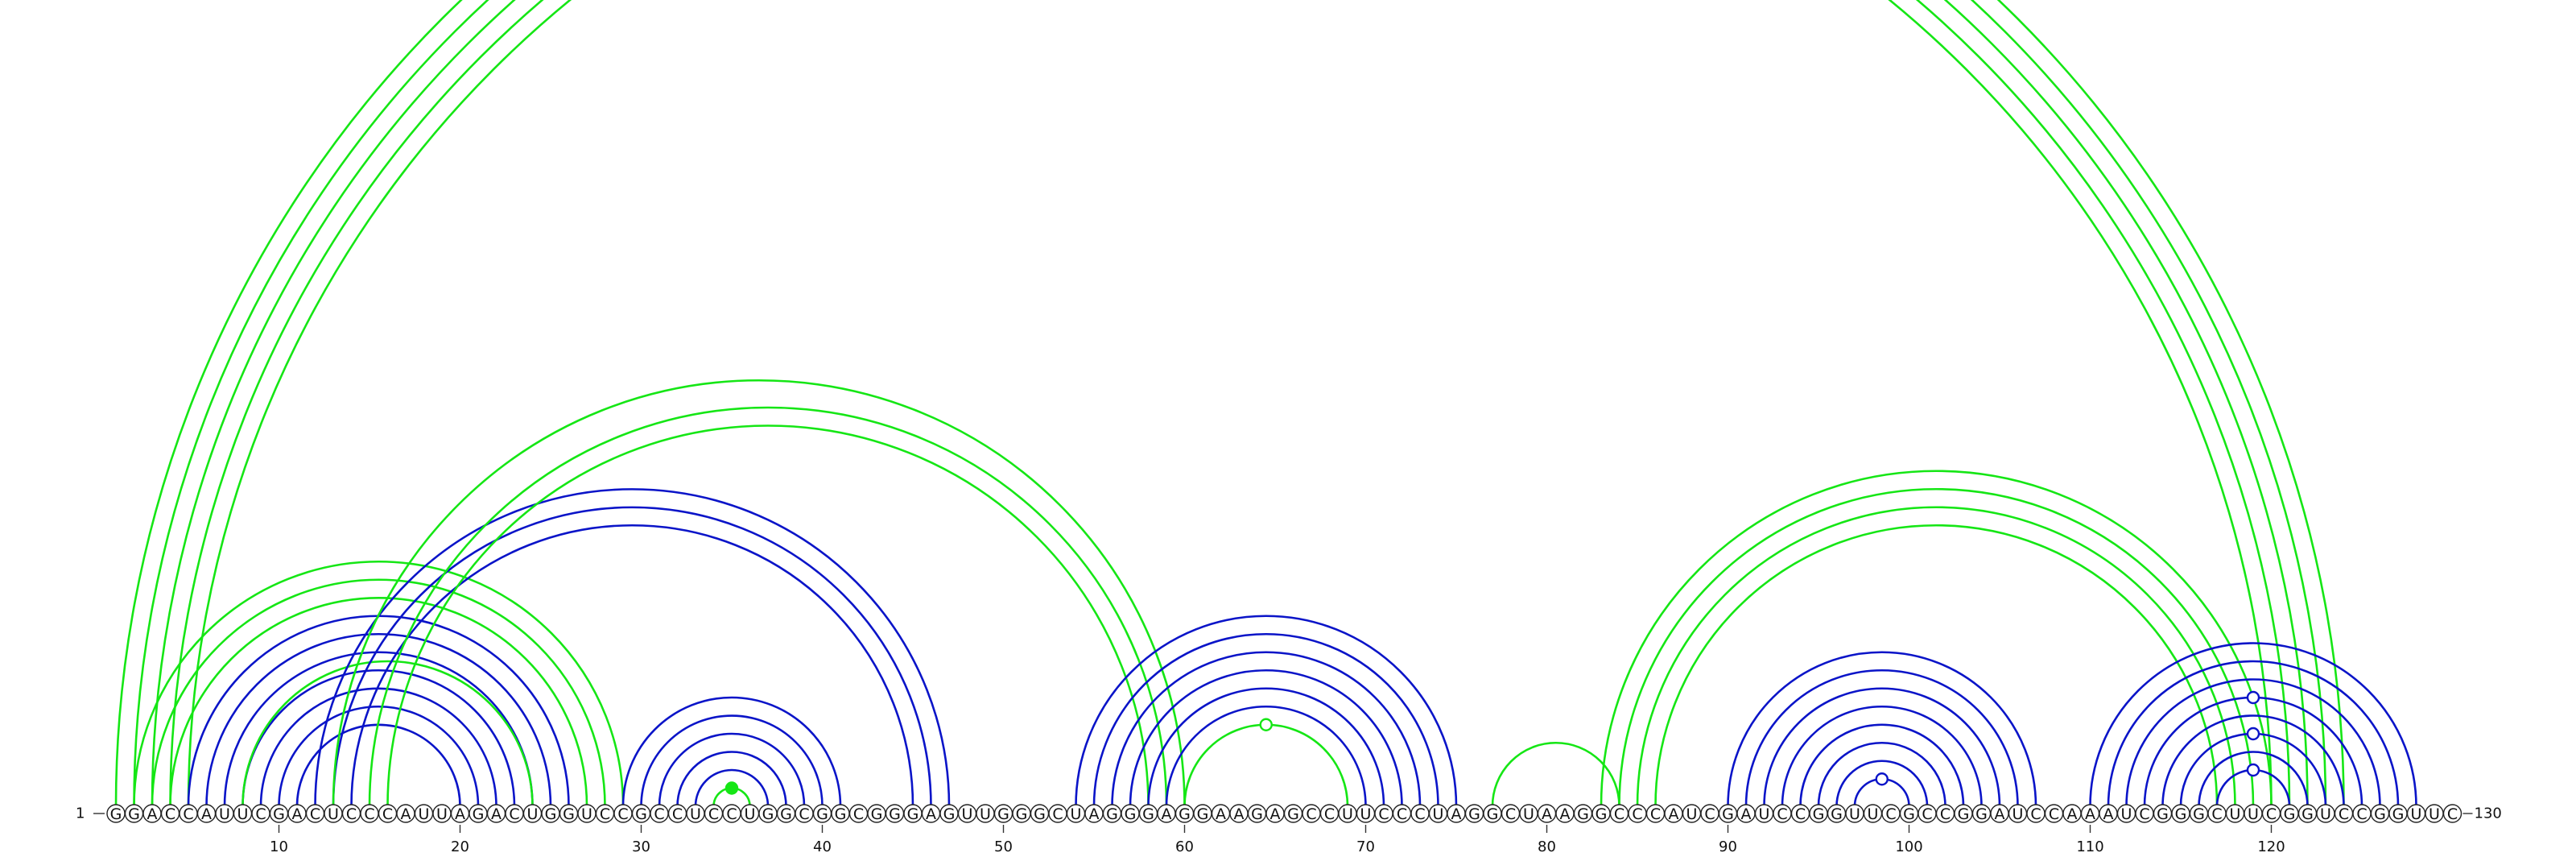  Describe the element at coordinates (1547, 846) in the screenshot. I see `tick-label: 80` at that location.